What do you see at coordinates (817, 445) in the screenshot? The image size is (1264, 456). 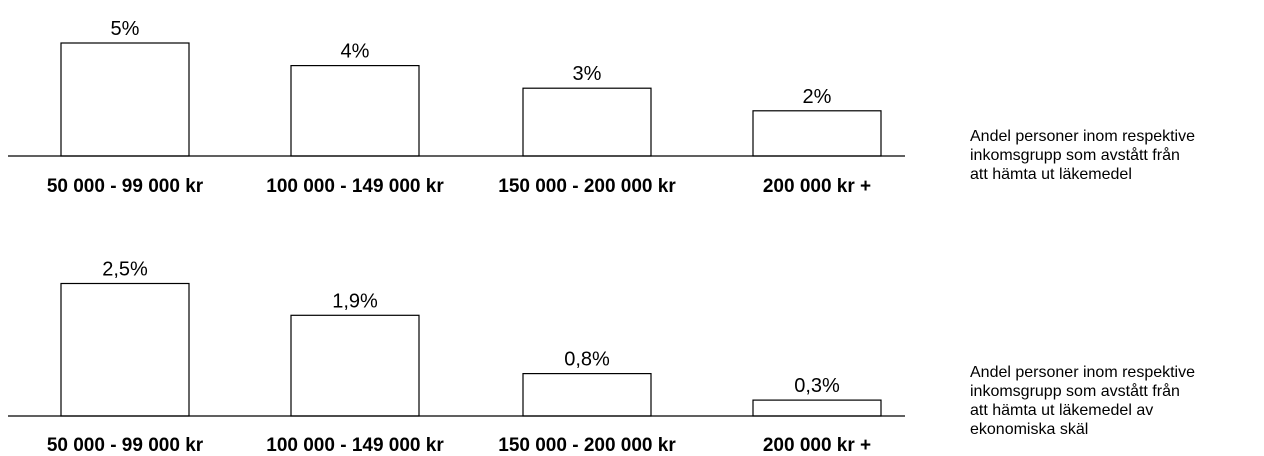 I see `chart-2-category-label: 200 000 kr +` at bounding box center [817, 445].